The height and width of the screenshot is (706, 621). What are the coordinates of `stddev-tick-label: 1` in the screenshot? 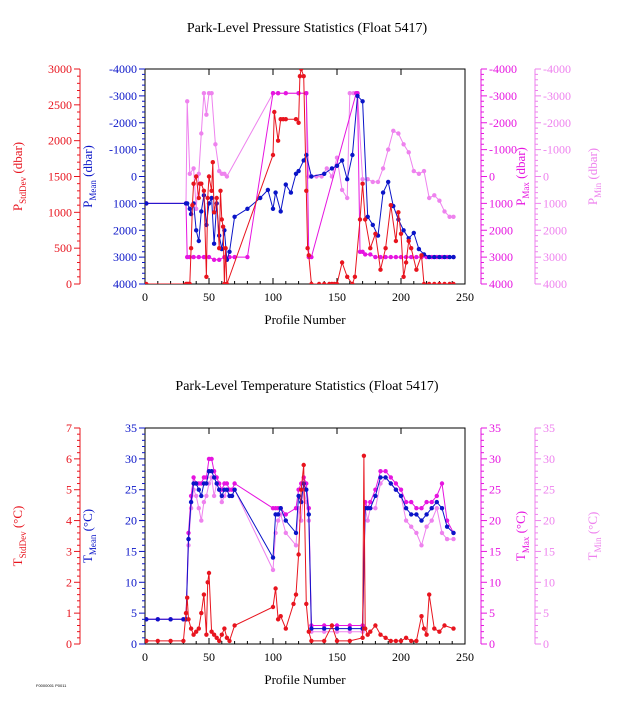 It's located at (69, 613).